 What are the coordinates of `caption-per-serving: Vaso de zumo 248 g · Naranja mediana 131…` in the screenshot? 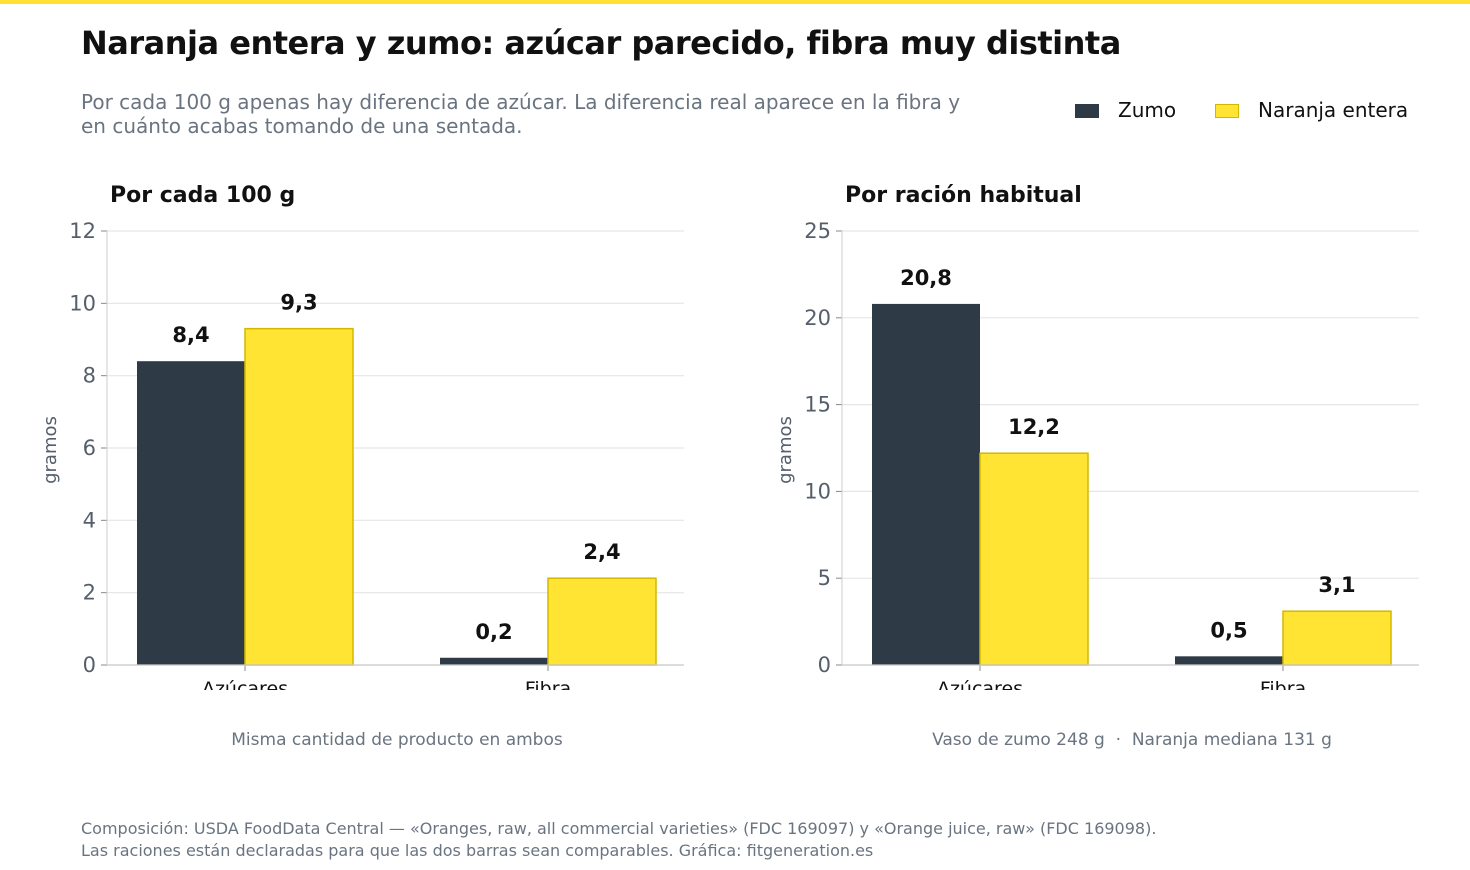 It's located at (1132, 740).